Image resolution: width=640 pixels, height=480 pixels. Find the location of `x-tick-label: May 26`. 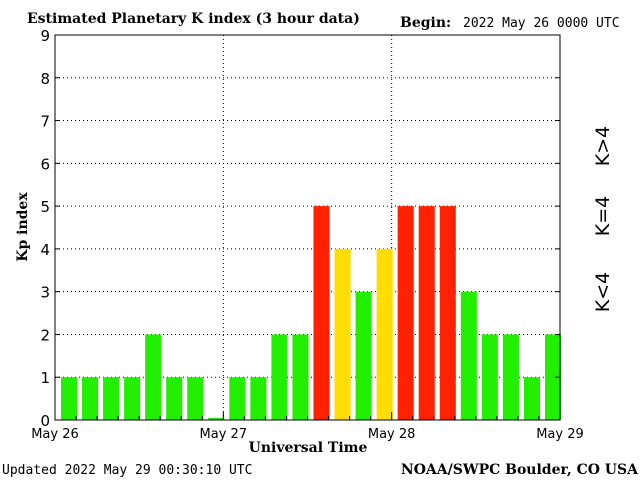

x-tick-label: May 26 is located at coordinates (55, 434).